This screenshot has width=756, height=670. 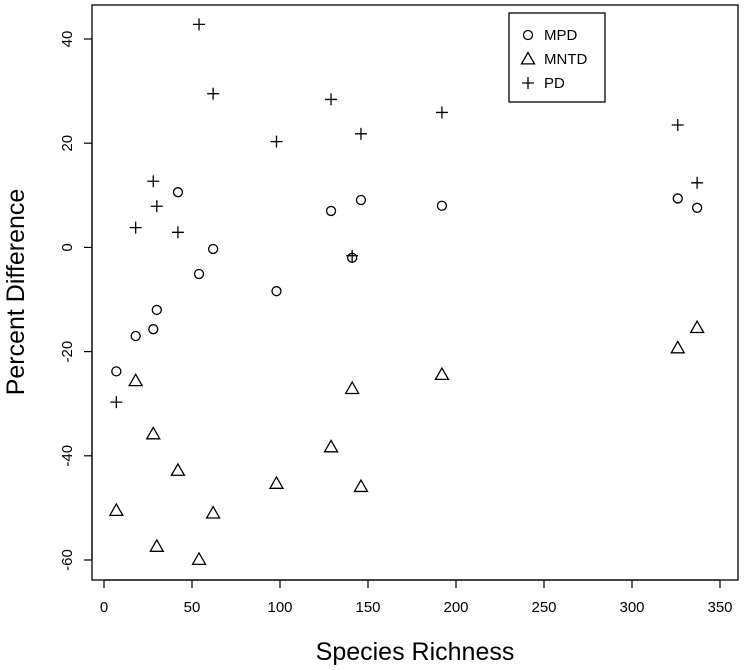 I want to click on legend-pd-label: PD, so click(x=554, y=83).